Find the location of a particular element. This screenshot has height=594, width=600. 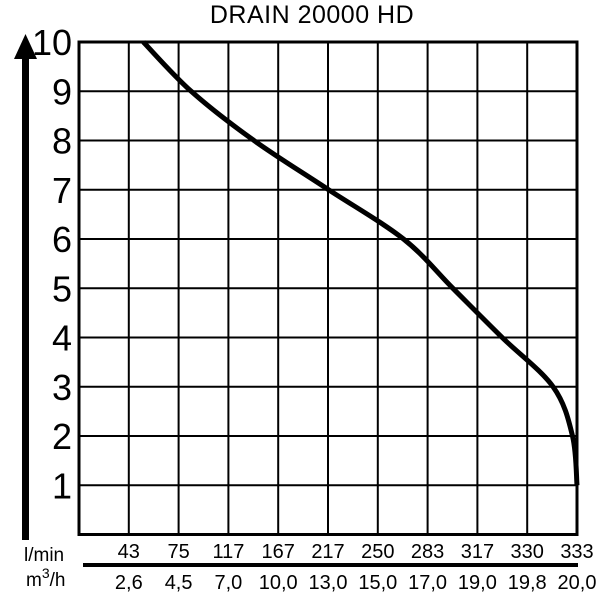

head-tick-label: 8 is located at coordinates (62, 141).